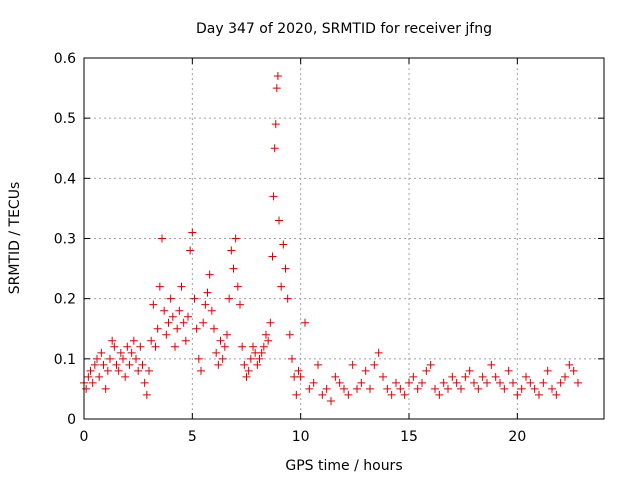 The height and width of the screenshot is (480, 640). I want to click on x-tick-label: 0, so click(84, 437).